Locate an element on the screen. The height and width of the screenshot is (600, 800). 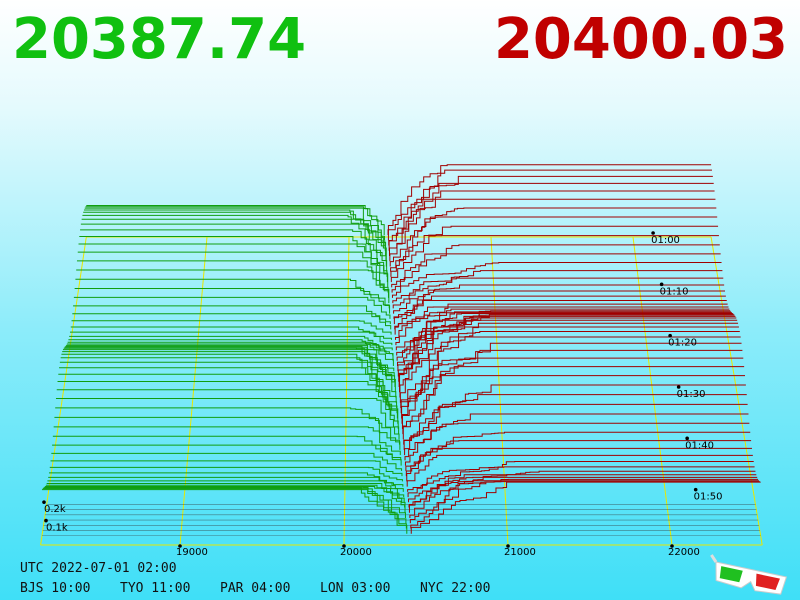
time-tick-label: 01:00 is located at coordinates (665, 240).